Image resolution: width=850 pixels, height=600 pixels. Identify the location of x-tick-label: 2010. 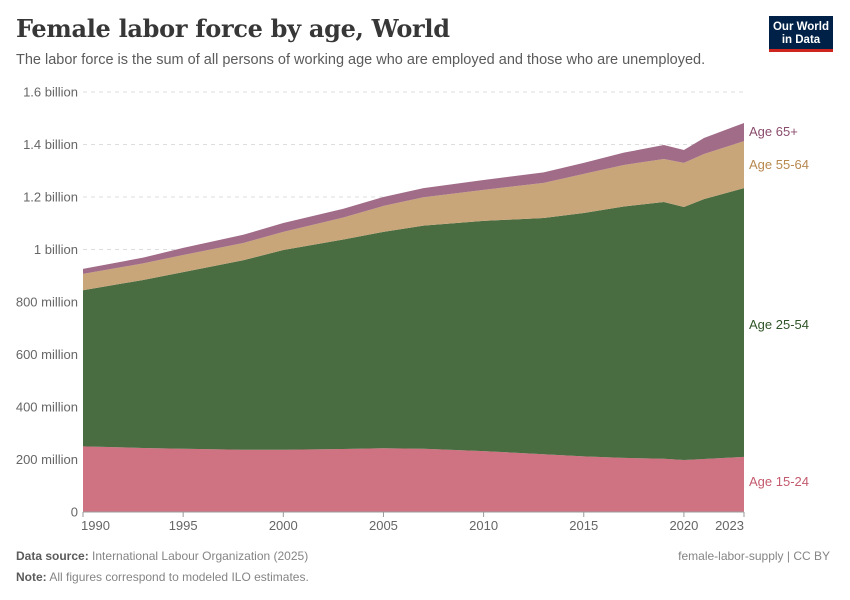
(483, 525).